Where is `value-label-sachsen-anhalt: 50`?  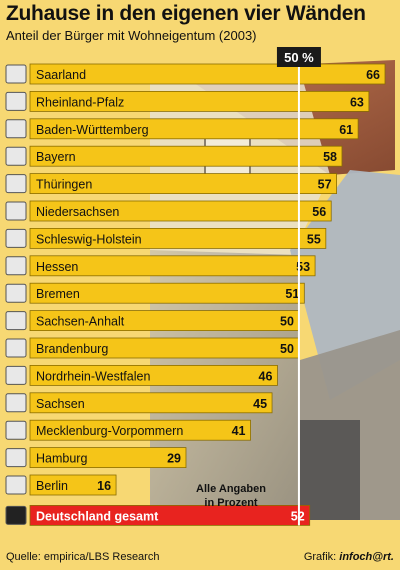
value-label-sachsen-anhalt: 50 is located at coordinates (287, 322).